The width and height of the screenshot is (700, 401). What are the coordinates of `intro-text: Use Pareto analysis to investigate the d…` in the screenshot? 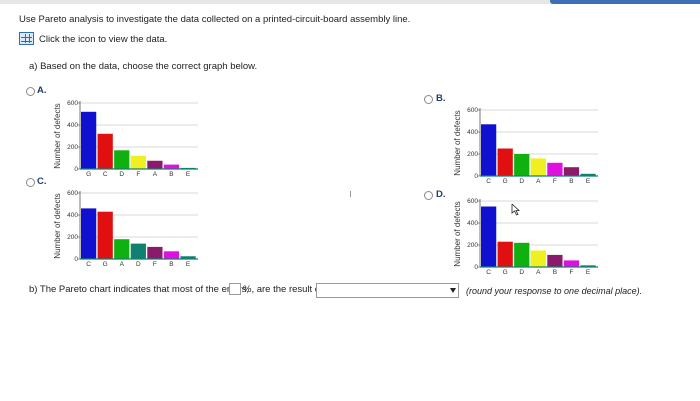 It's located at (215, 19).